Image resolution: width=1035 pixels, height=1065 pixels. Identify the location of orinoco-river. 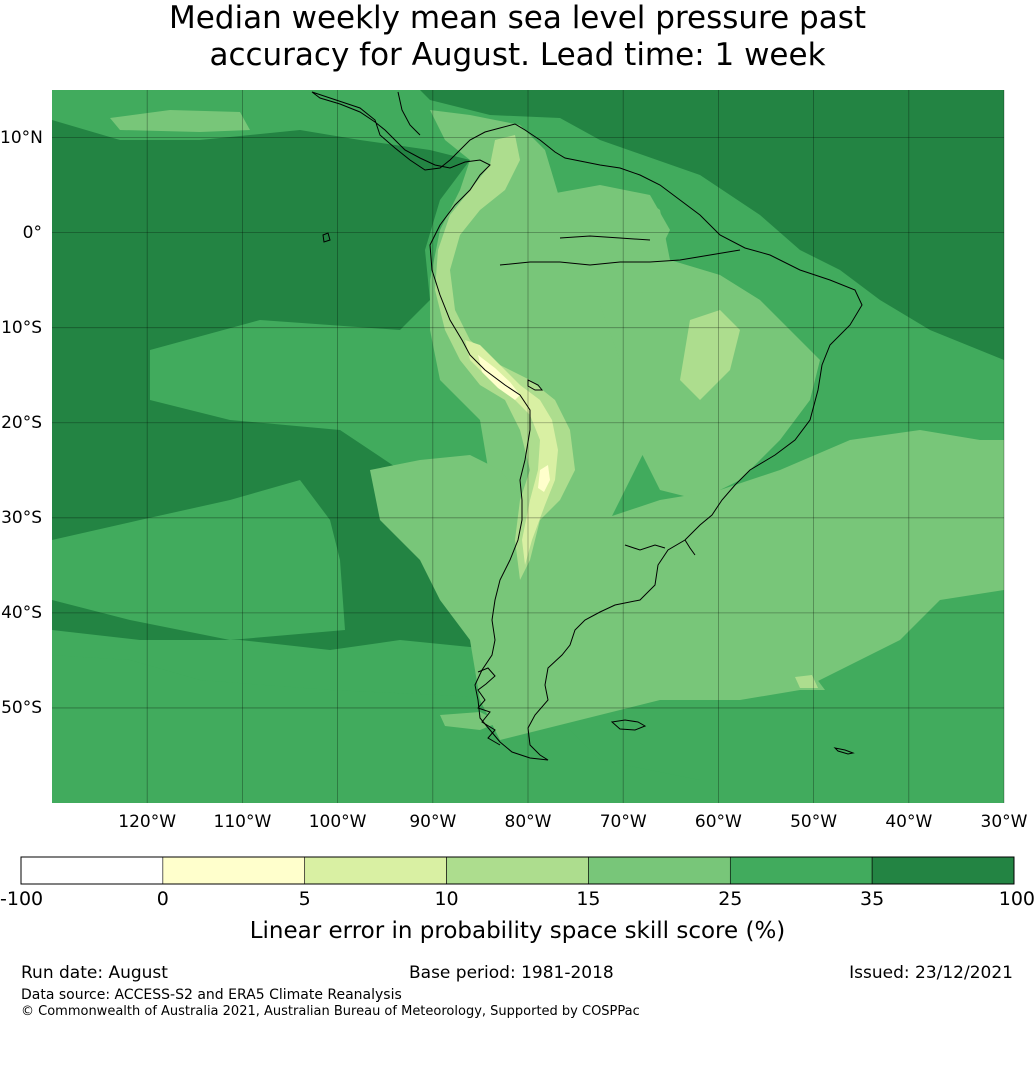
(605, 238).